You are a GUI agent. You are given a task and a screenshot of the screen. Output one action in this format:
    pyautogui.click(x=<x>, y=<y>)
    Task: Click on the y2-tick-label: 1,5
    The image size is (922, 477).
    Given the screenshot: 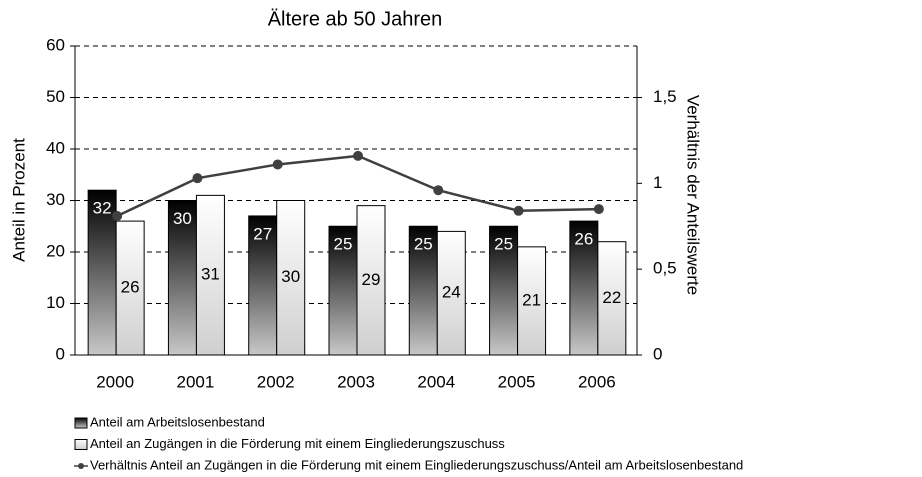 What is the action you would take?
    pyautogui.click(x=665, y=96)
    